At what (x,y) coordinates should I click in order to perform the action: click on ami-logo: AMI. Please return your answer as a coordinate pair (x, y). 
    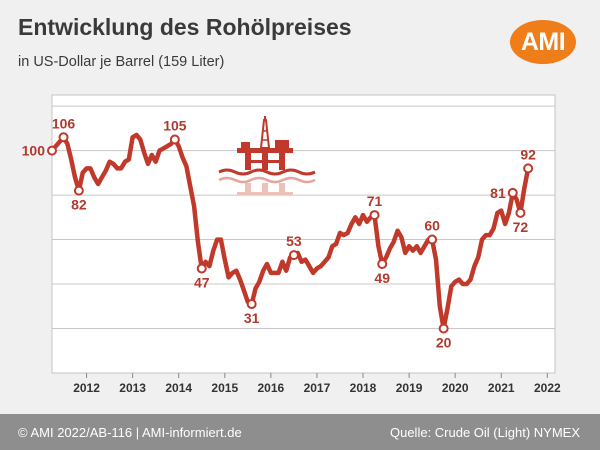
    Looking at the image, I should click on (543, 42).